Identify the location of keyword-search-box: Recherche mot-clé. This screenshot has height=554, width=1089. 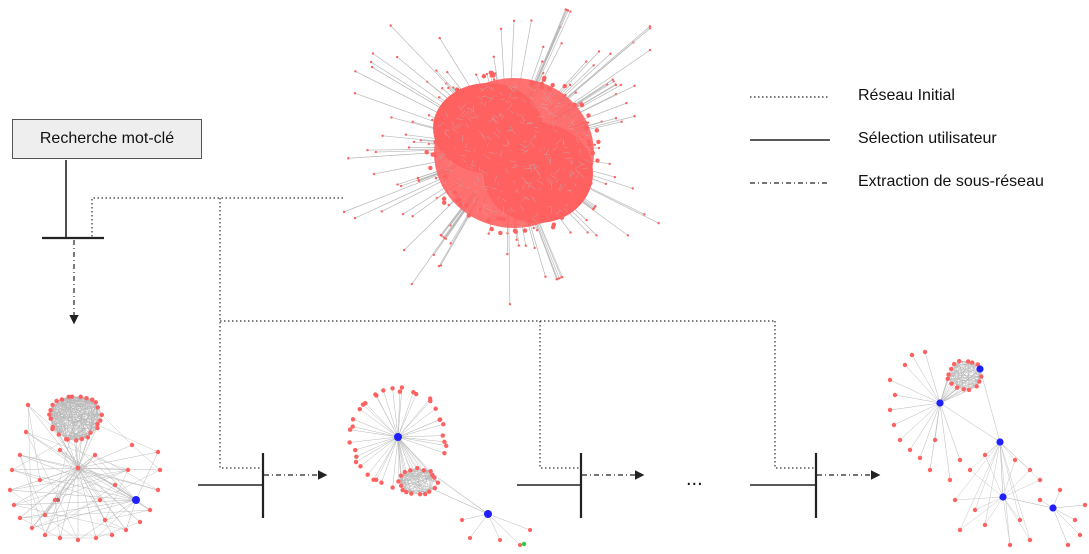
(107, 139).